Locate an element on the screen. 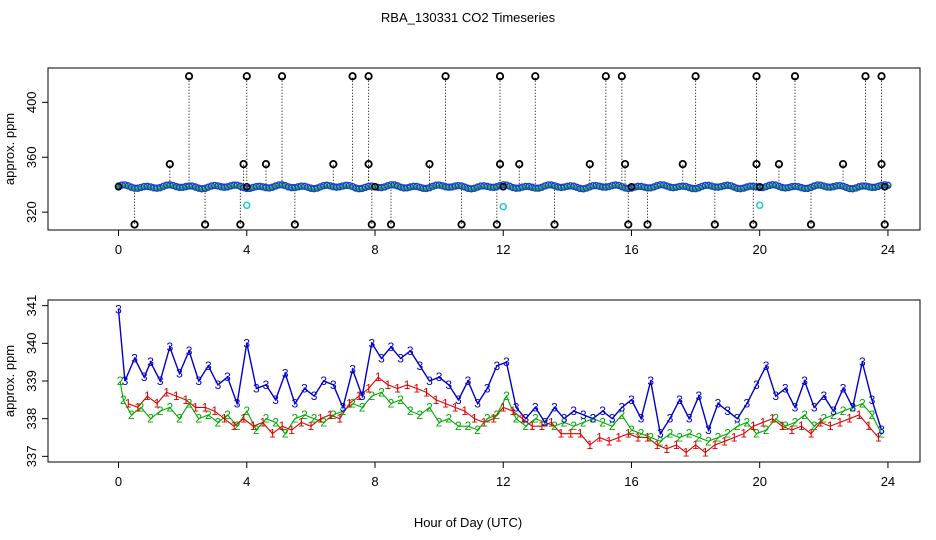  hourly-point is located at coordinates (759, 186).